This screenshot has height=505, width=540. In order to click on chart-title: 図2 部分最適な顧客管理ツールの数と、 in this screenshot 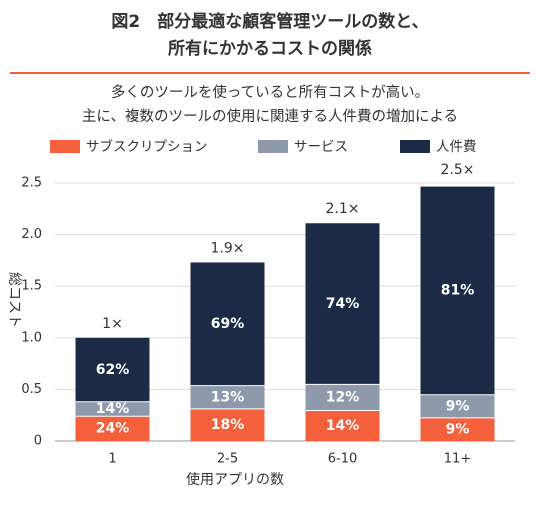, I will do `click(269, 21)`.